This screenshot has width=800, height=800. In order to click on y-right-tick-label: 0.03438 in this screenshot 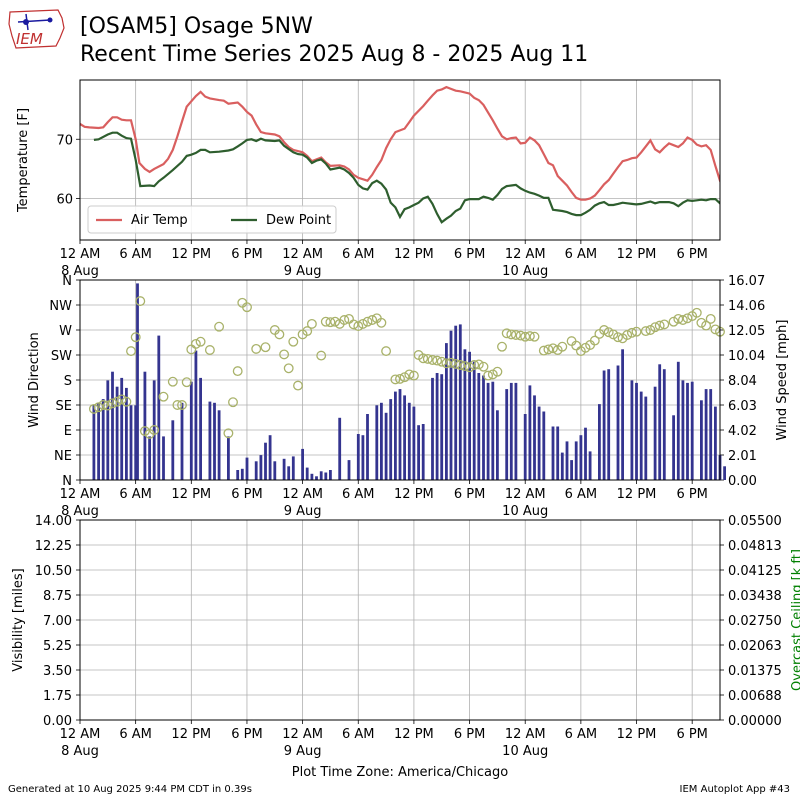, I will do `click(755, 596)`.